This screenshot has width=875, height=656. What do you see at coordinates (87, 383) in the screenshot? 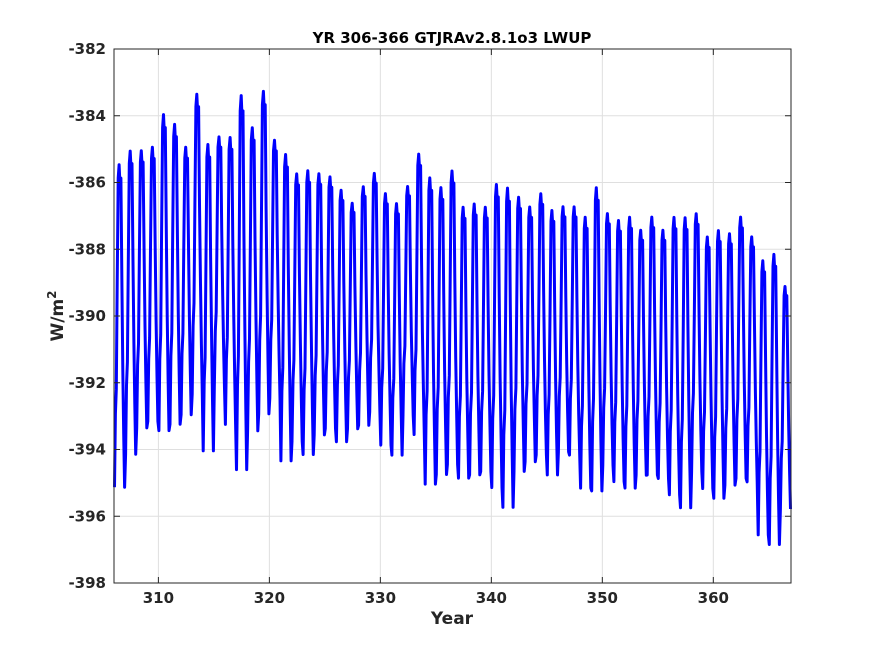
I see `y-tick-label: -392` at bounding box center [87, 383].